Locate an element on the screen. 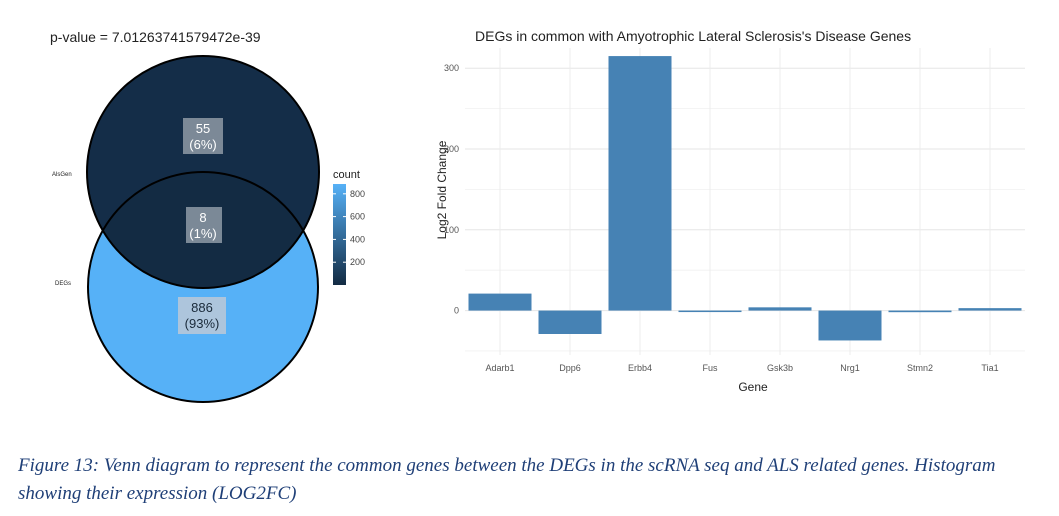 The height and width of the screenshot is (516, 1059). legend-title: count is located at coordinates (346, 175).